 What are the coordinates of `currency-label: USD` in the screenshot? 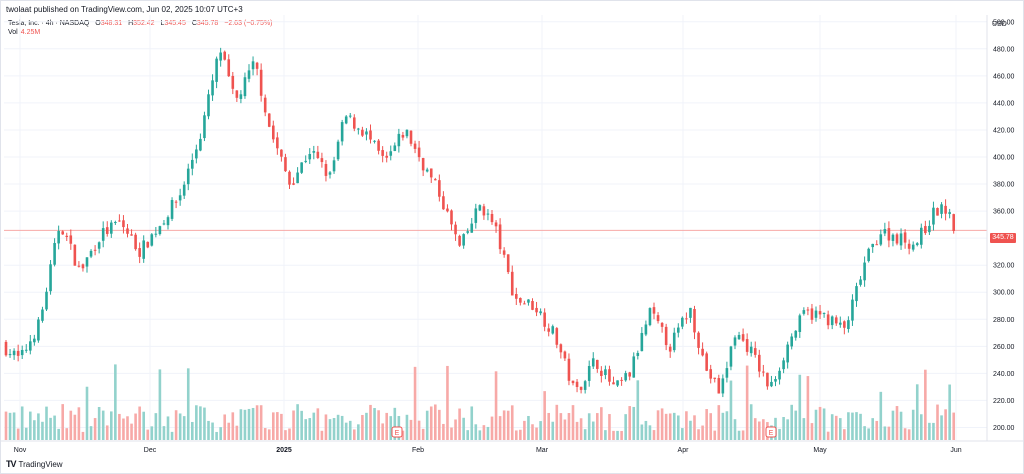 It's located at (999, 24).